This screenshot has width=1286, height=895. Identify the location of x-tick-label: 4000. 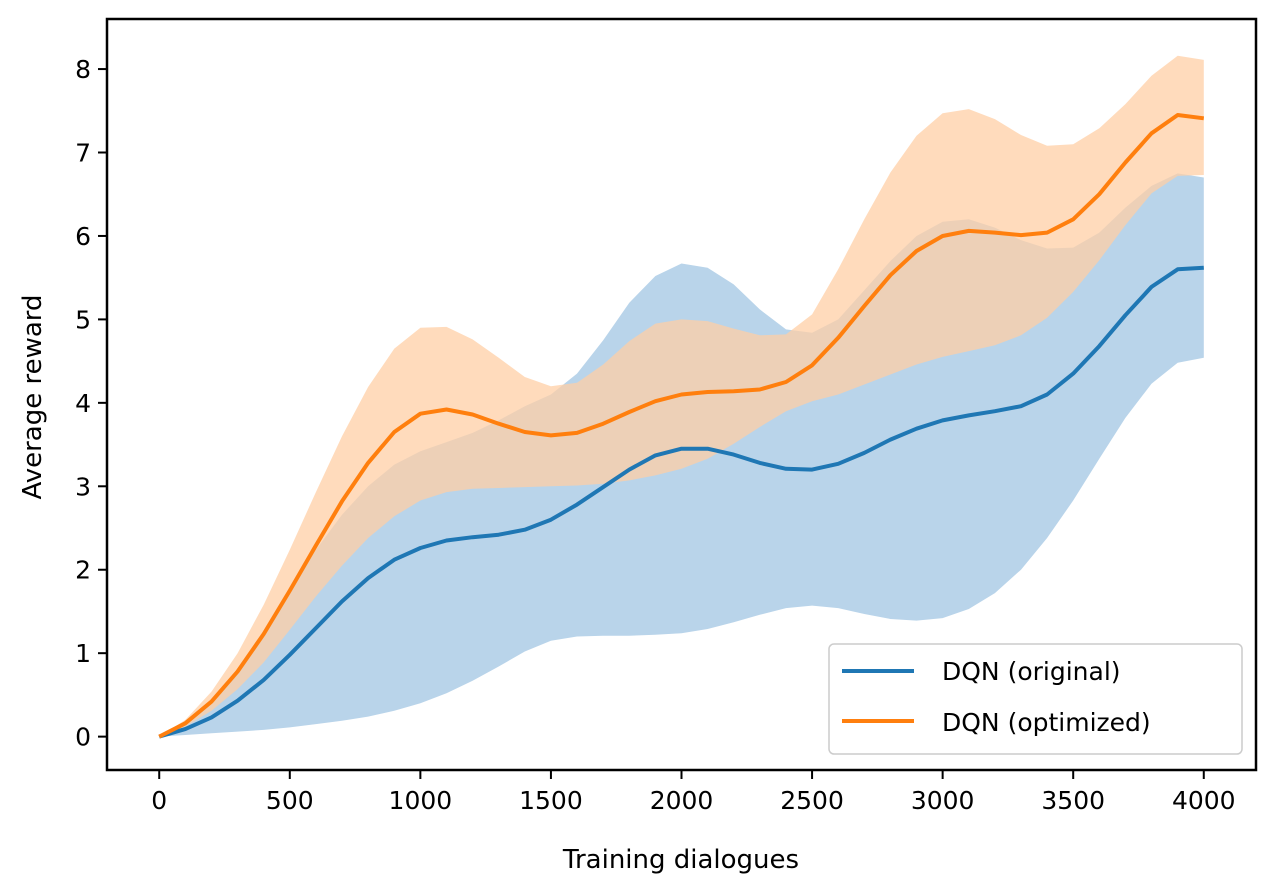
(1204, 800).